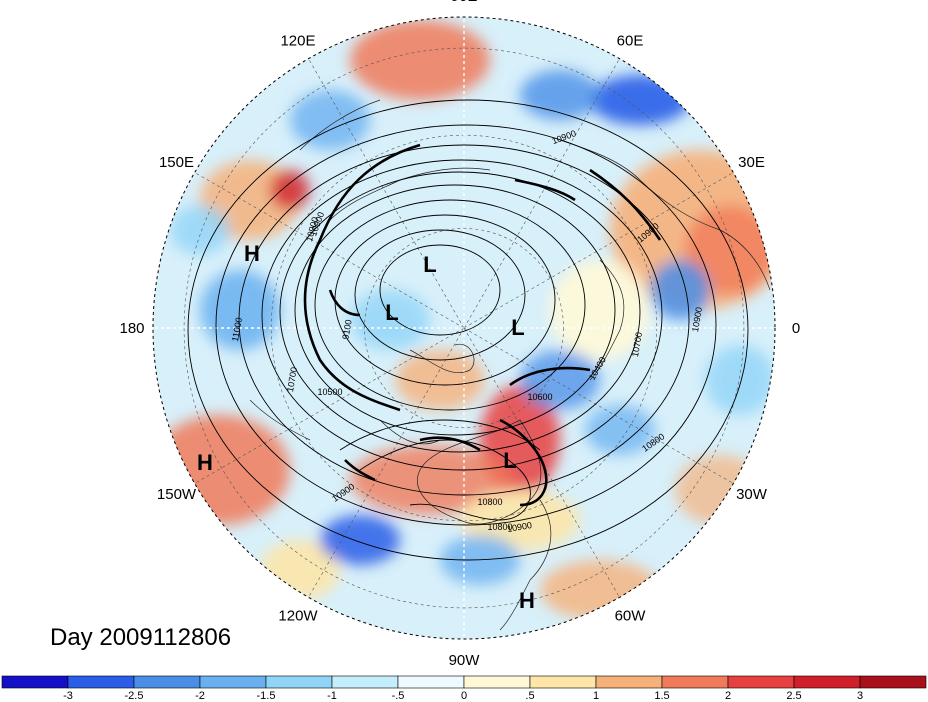 The width and height of the screenshot is (928, 702). Describe the element at coordinates (661, 696) in the screenshot. I see `colorbar-tick-label: 1.5` at that location.